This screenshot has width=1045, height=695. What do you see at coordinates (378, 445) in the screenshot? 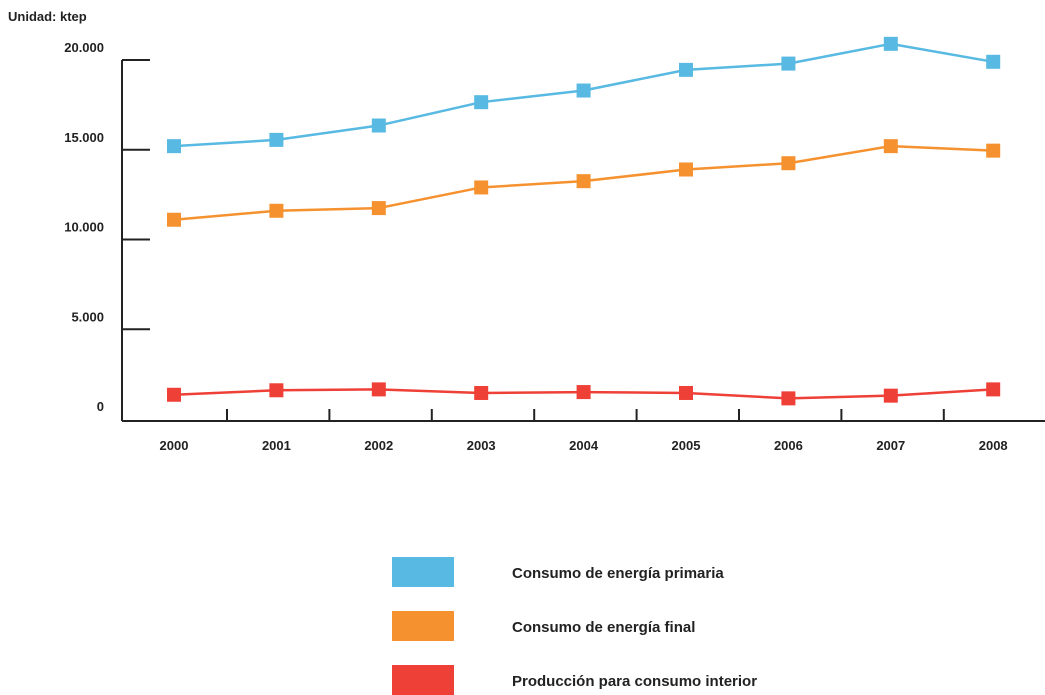
I see `x-tick-label: 2002` at bounding box center [378, 445].